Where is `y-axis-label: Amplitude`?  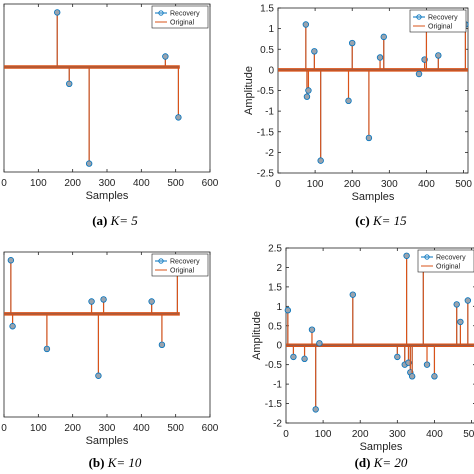 y-axis-label: Amplitude is located at coordinates (257, 335).